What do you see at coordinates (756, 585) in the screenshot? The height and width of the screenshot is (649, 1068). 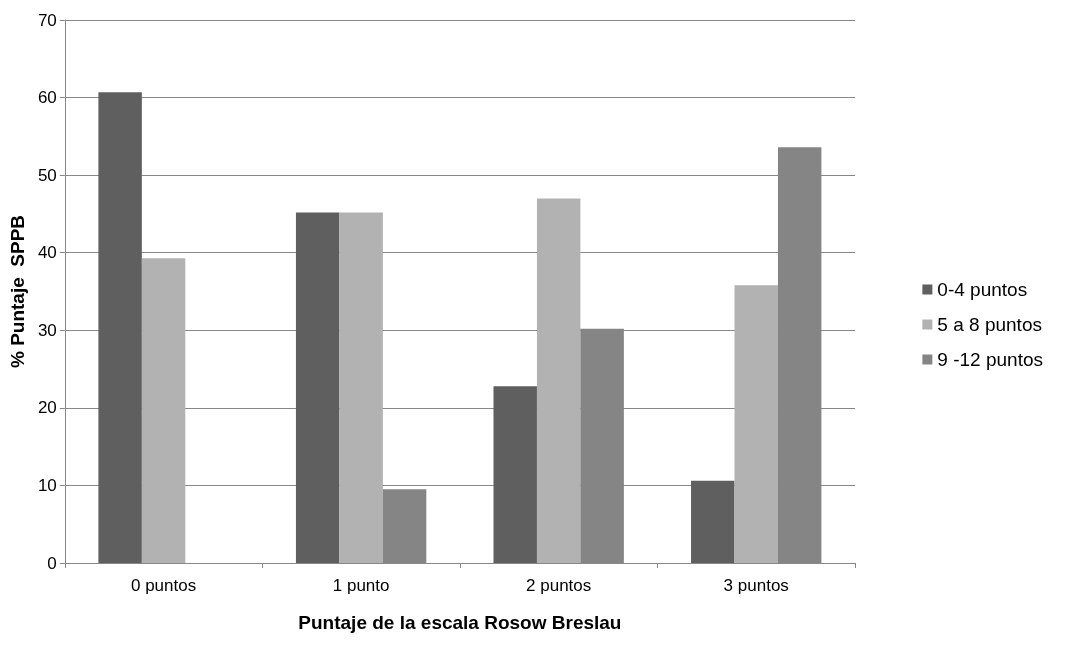 I see `x-tick-label: 3 puntos` at bounding box center [756, 585].